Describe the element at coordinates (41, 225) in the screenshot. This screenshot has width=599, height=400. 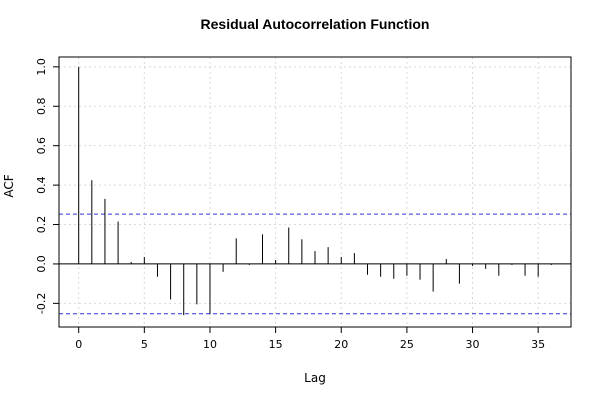
I see `y-tick-label: 0.2` at that location.